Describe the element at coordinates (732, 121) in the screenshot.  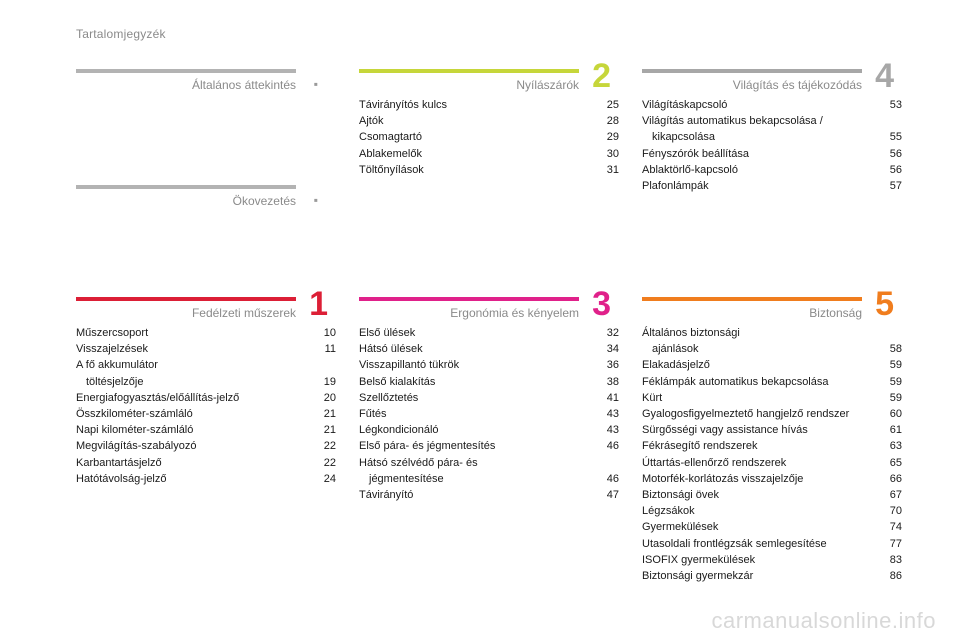
I see `toc-entry-label: Világítás automatikus bekapcsolása /` at that location.